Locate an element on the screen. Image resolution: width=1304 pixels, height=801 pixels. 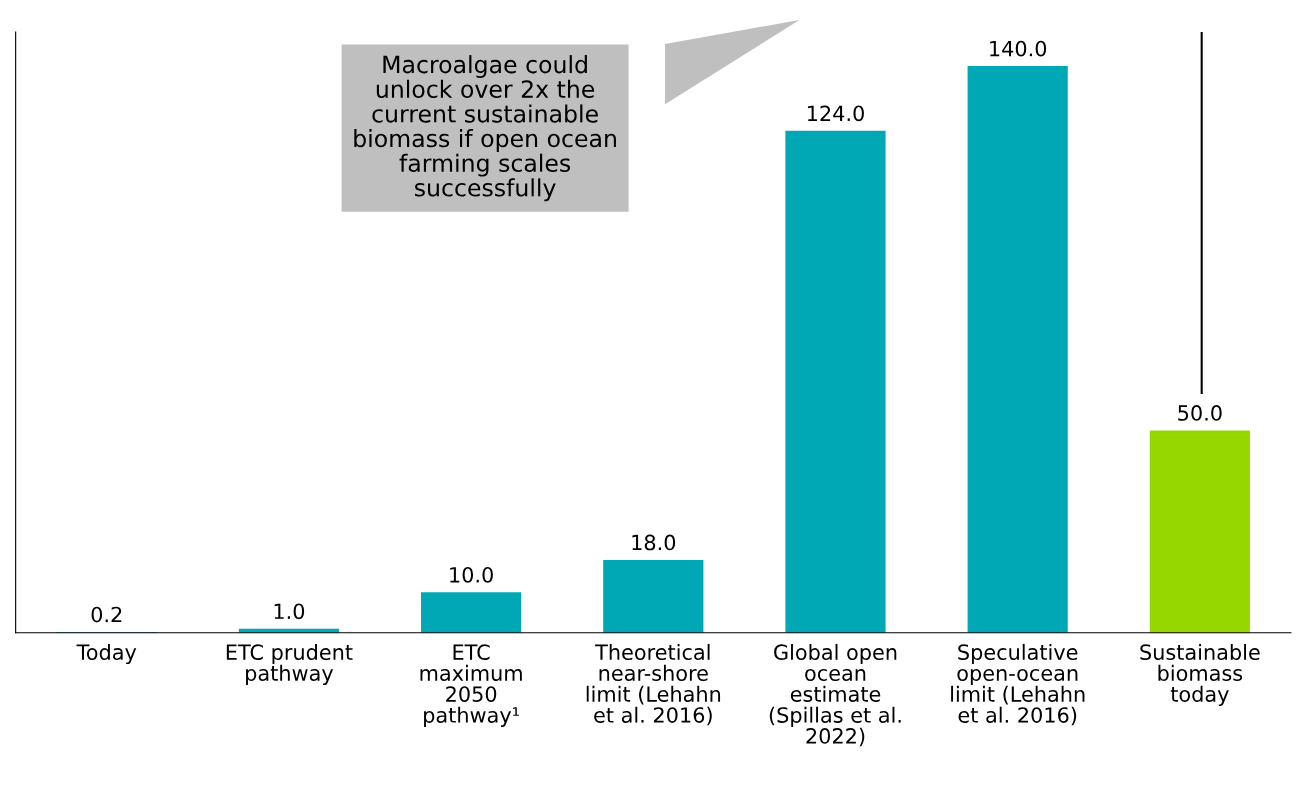
x-tick-label: Theoretical near-shore limit (Lehahn et al. 2016) is located at coordinates (653, 684).